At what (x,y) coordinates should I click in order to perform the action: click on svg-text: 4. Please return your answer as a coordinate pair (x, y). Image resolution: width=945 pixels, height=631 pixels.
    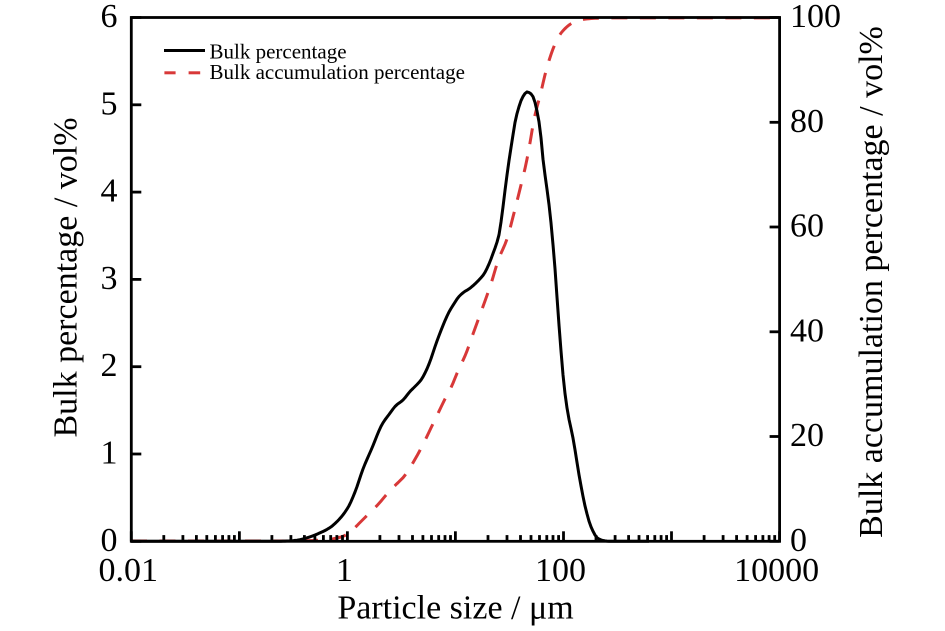
    Looking at the image, I should click on (109, 191).